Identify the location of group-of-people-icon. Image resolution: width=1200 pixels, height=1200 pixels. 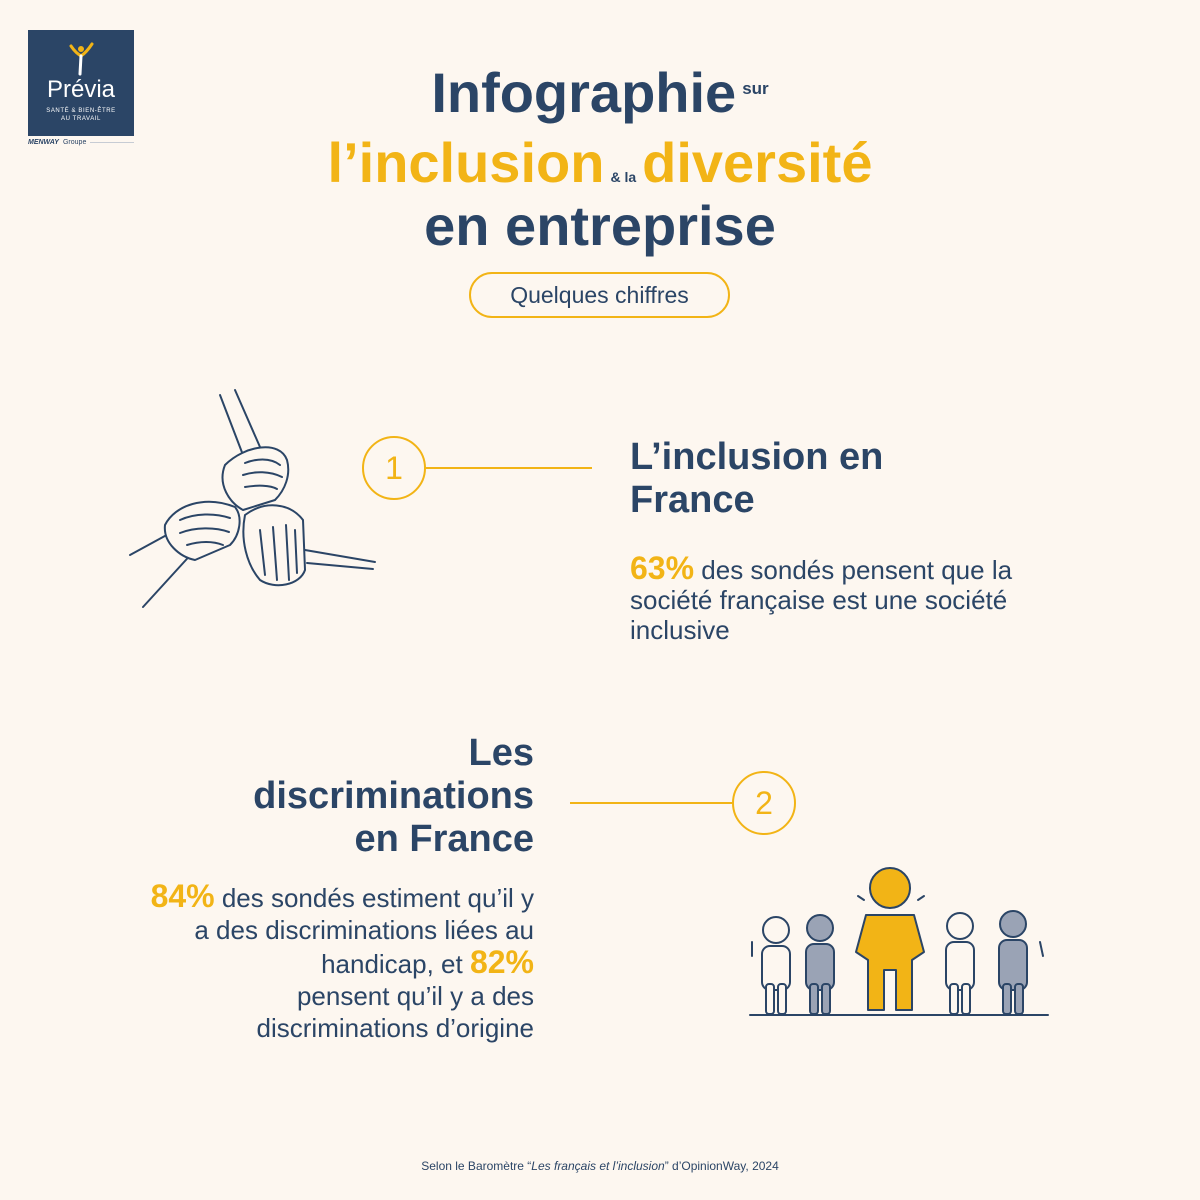
(899, 941).